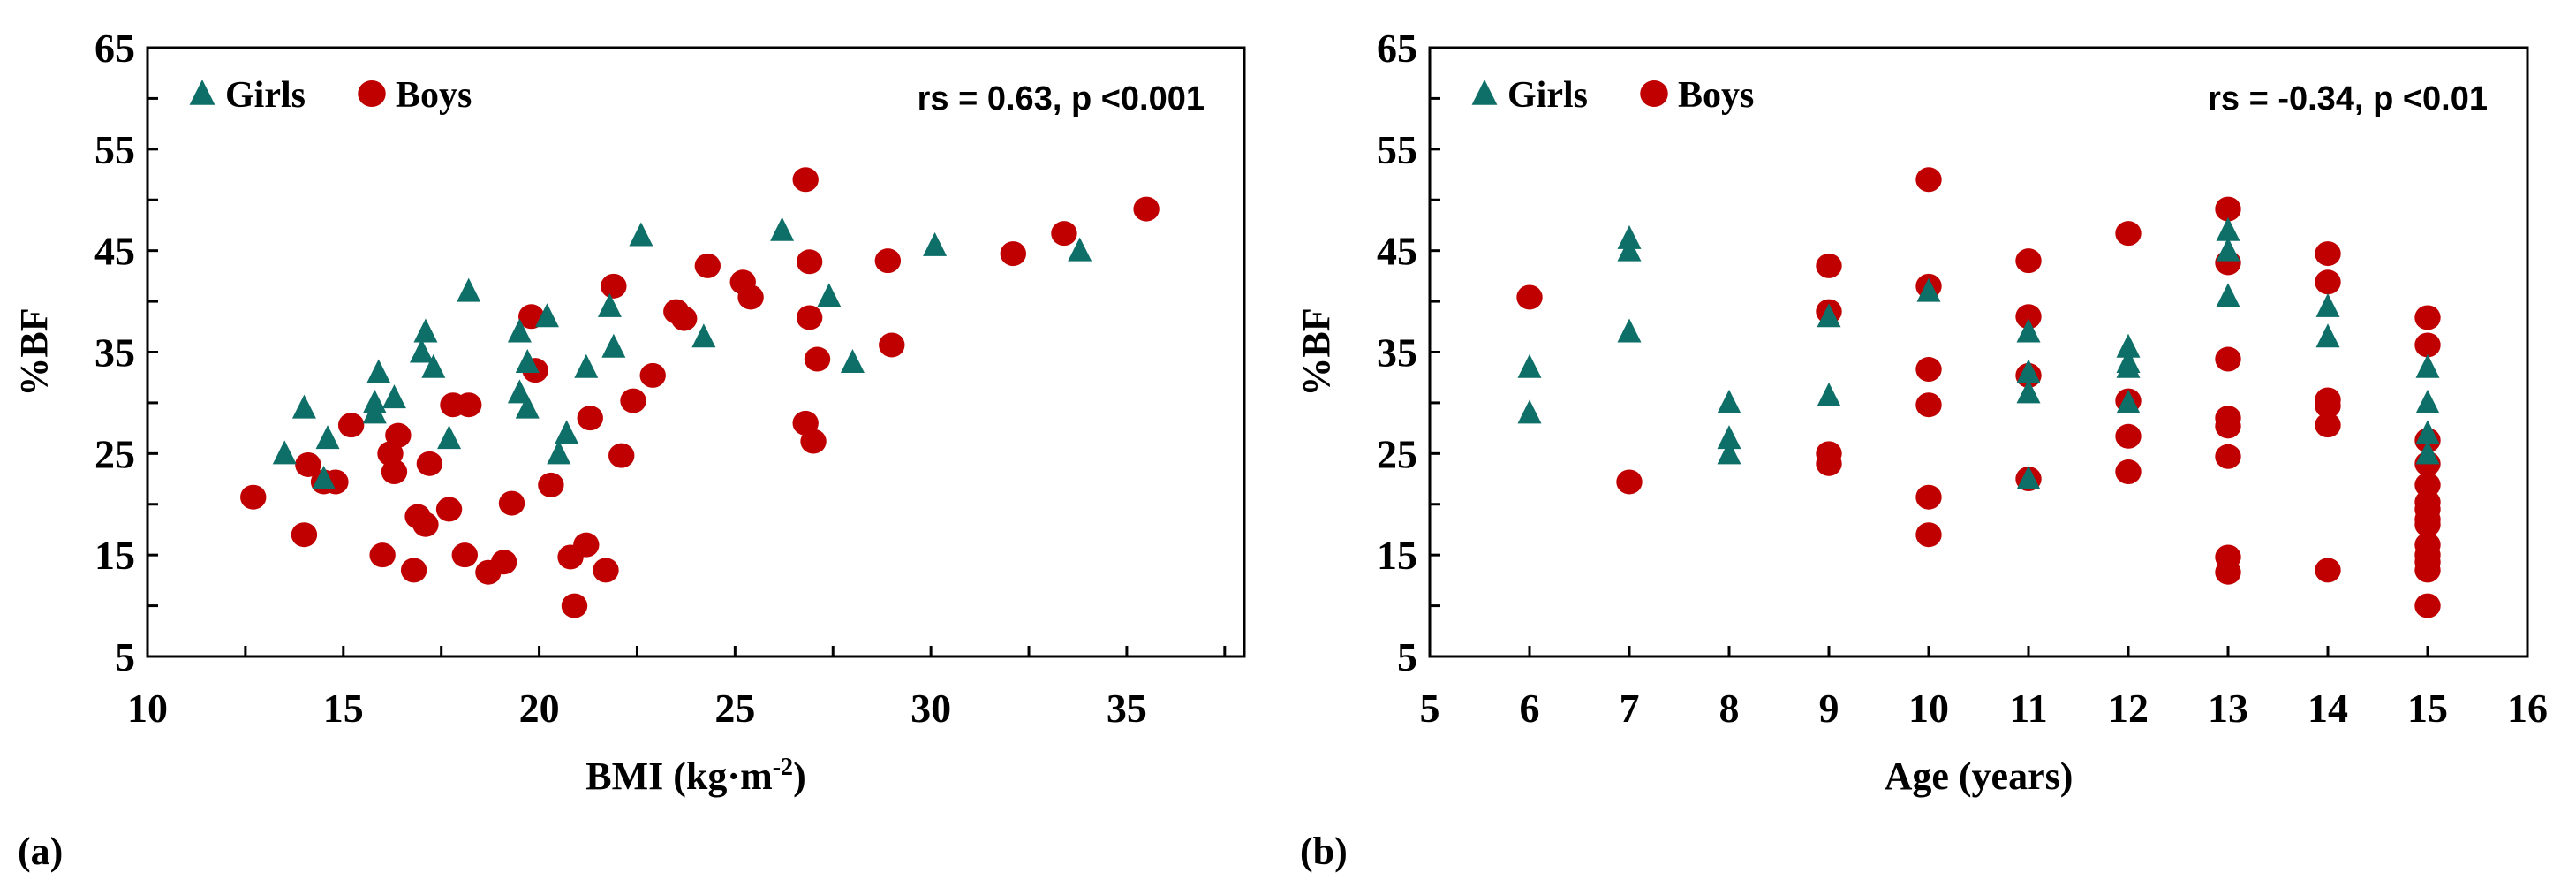 This screenshot has width=2576, height=880. What do you see at coordinates (2028, 708) in the screenshot?
I see `x-tick-label: 11` at bounding box center [2028, 708].